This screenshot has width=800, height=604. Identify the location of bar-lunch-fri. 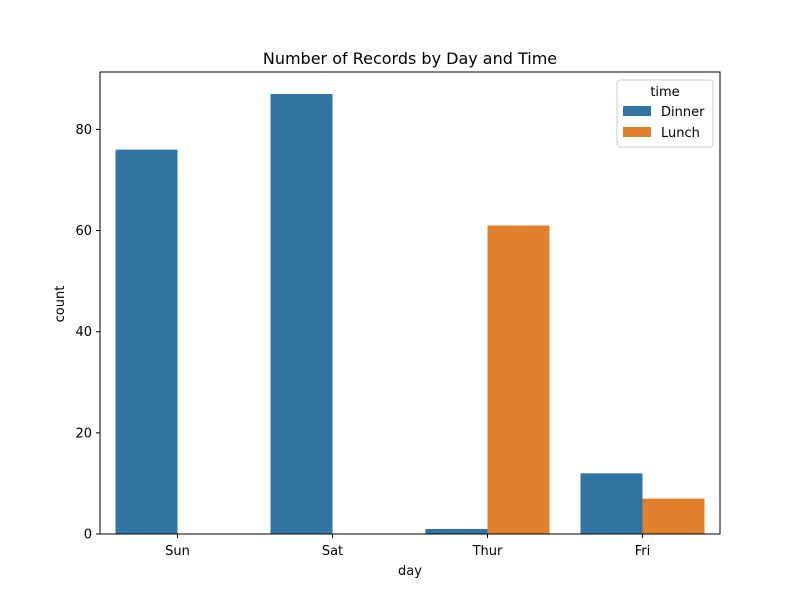
(673, 516).